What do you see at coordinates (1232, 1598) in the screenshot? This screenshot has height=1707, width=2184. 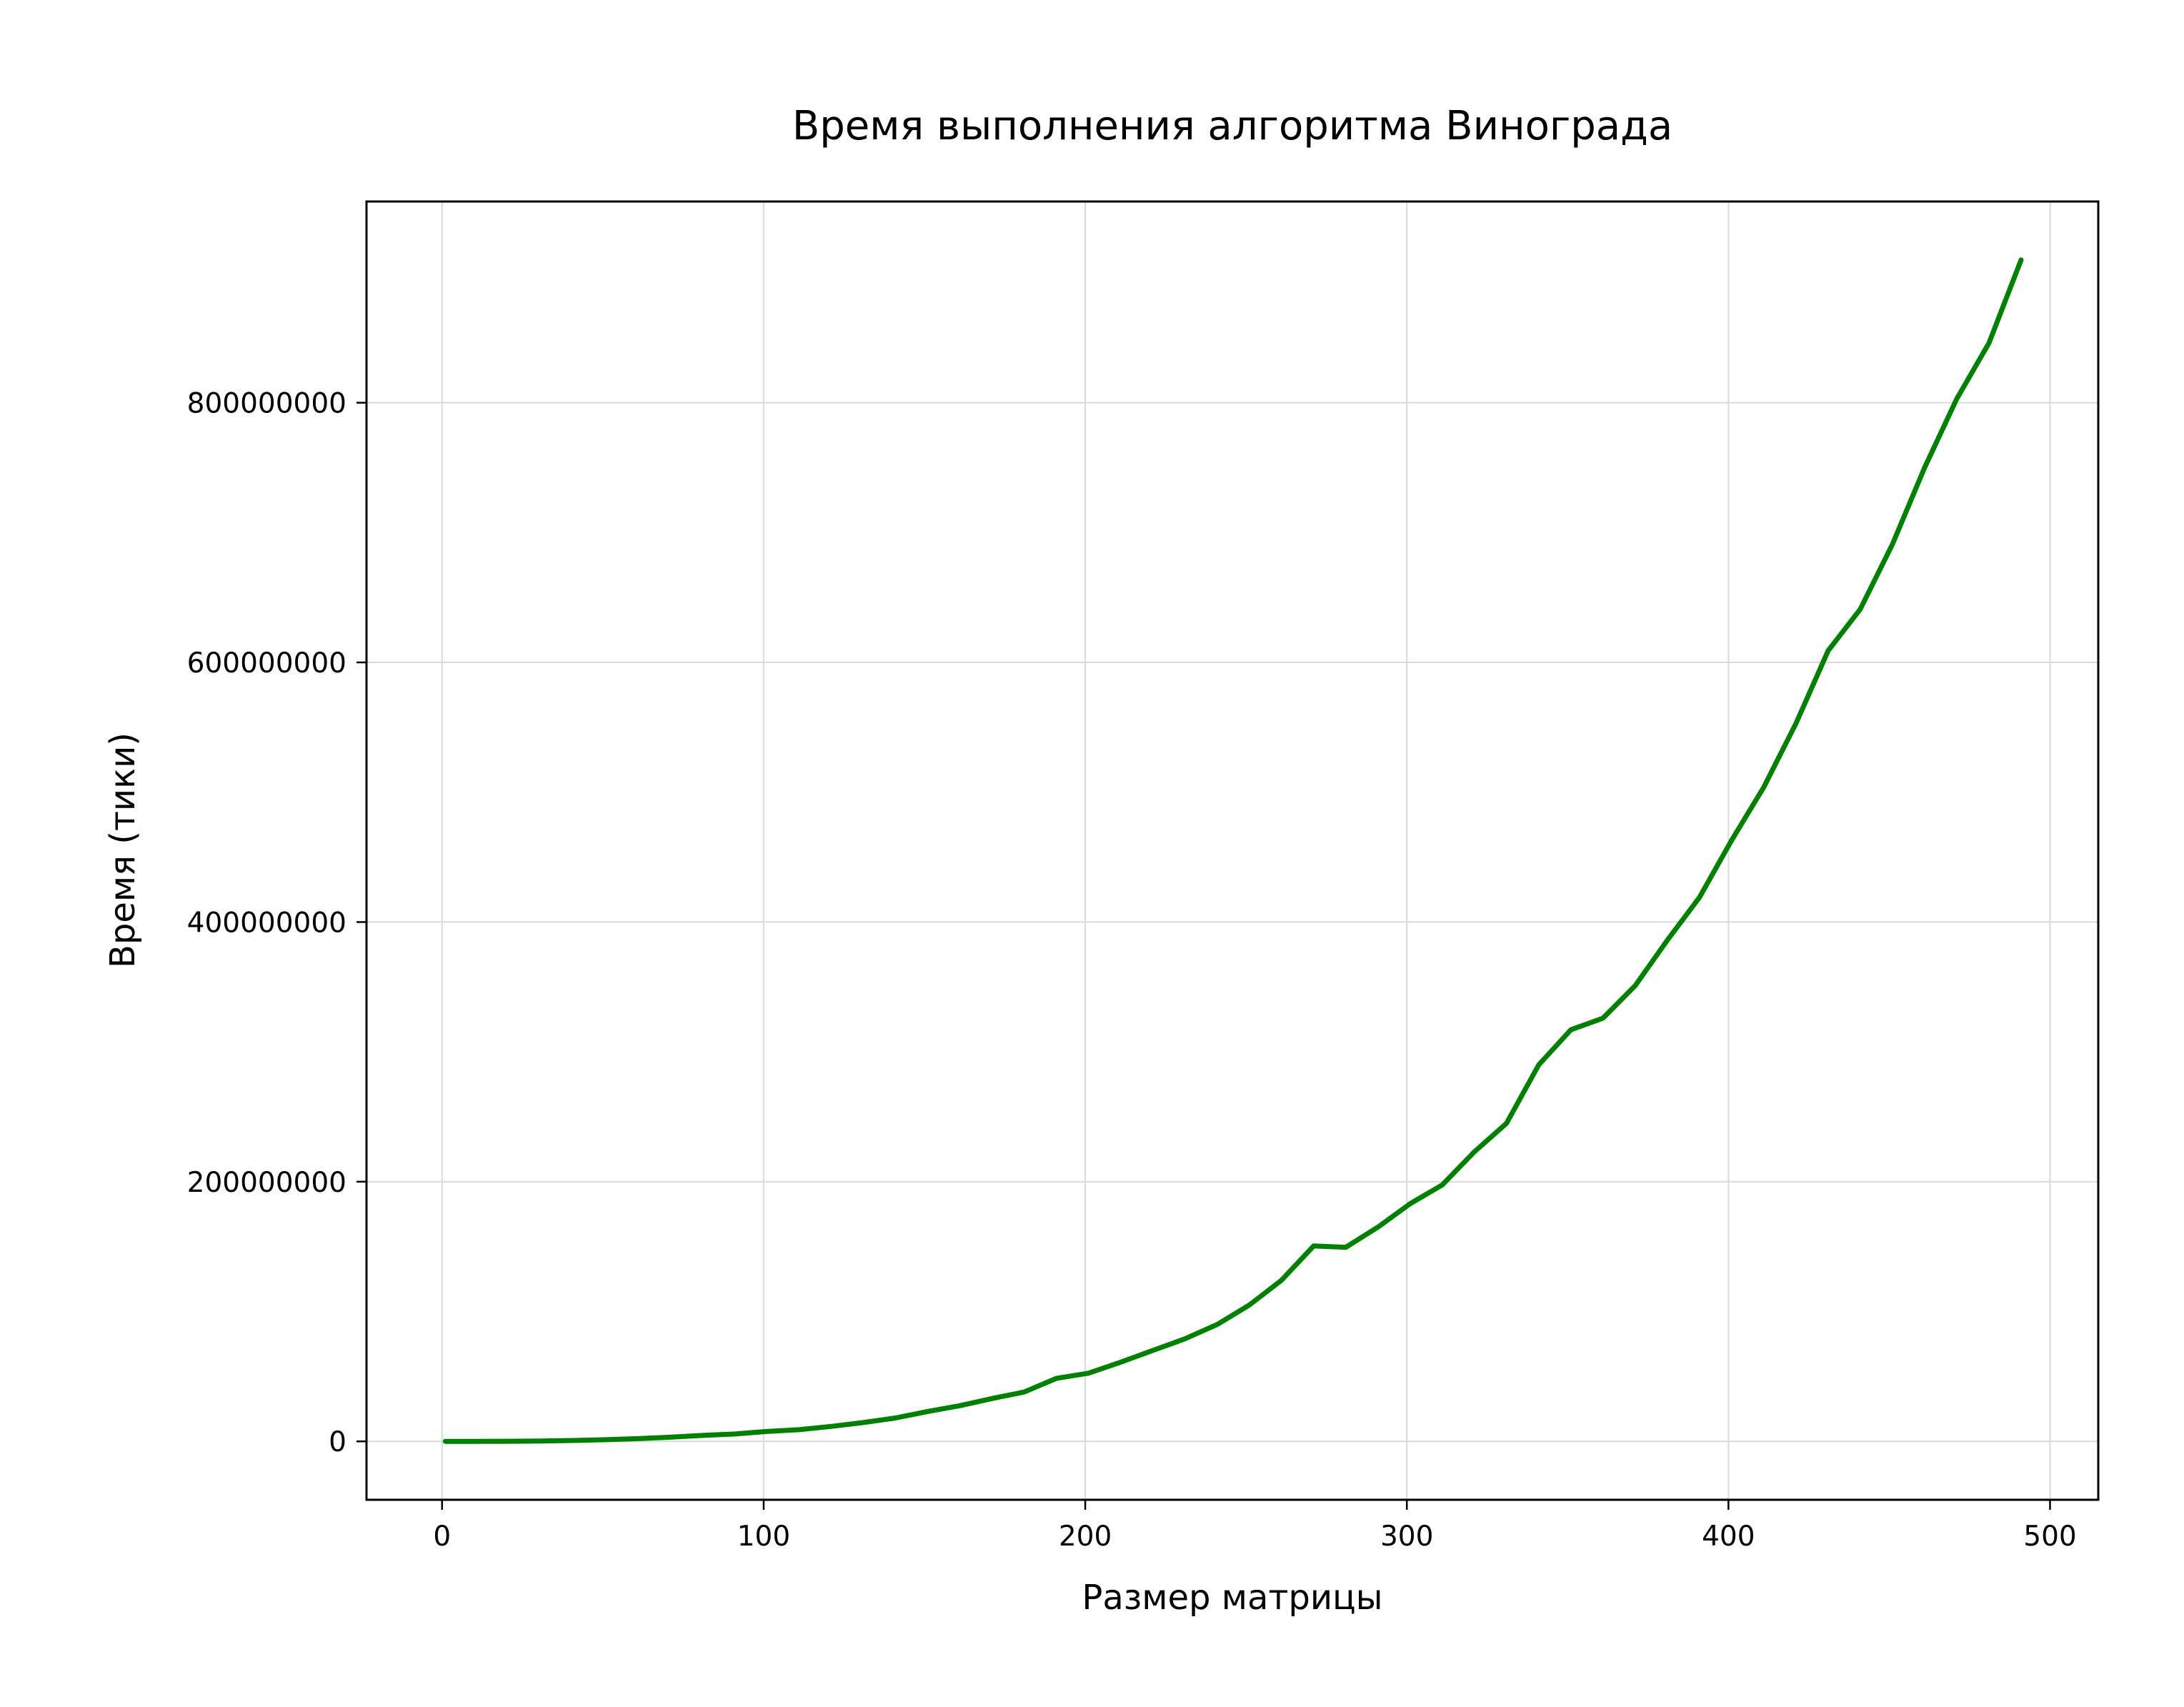 I see `x-axis-label: Размер матрицы` at bounding box center [1232, 1598].